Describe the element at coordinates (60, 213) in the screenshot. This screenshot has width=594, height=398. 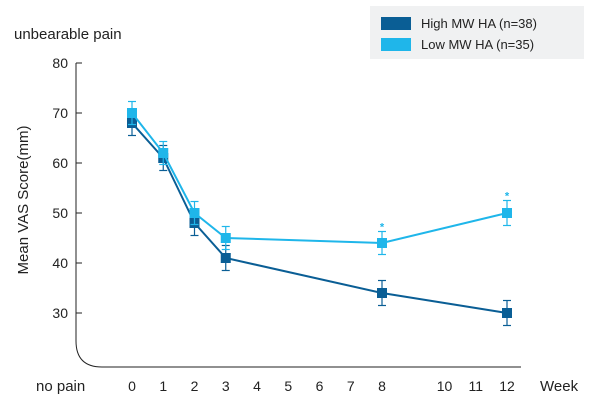
I see `y-tick-label: 50` at that location.